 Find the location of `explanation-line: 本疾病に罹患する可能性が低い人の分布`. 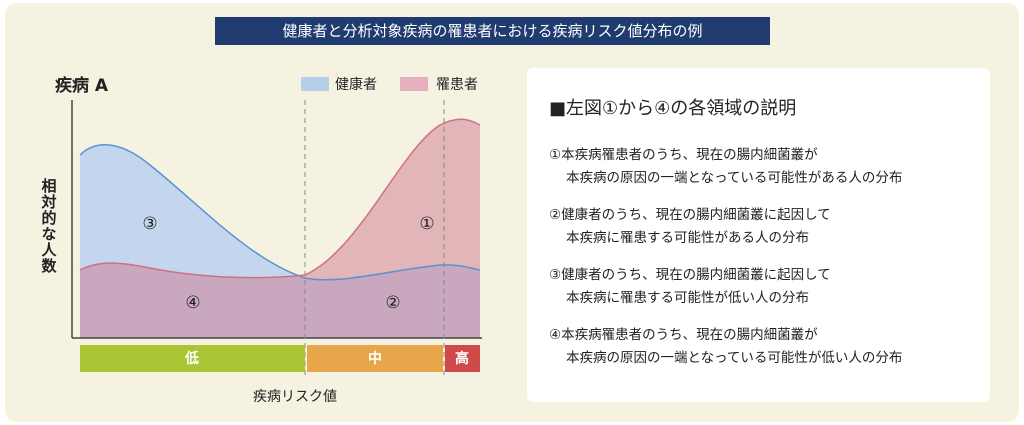

explanation-line: 本疾病に罹患する可能性が低い人の分布 is located at coordinates (687, 298).